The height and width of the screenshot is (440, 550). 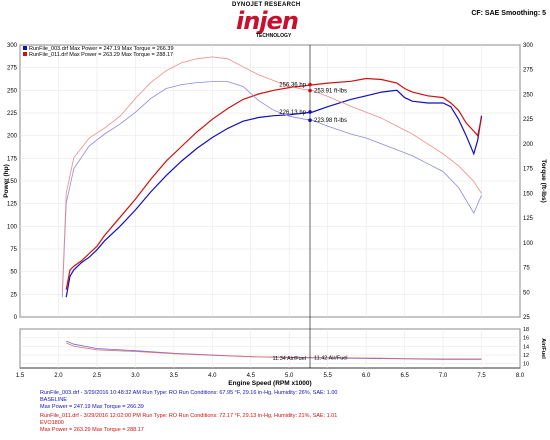 What do you see at coordinates (97, 376) in the screenshot?
I see `x-tick-label: 2.5` at bounding box center [97, 376].